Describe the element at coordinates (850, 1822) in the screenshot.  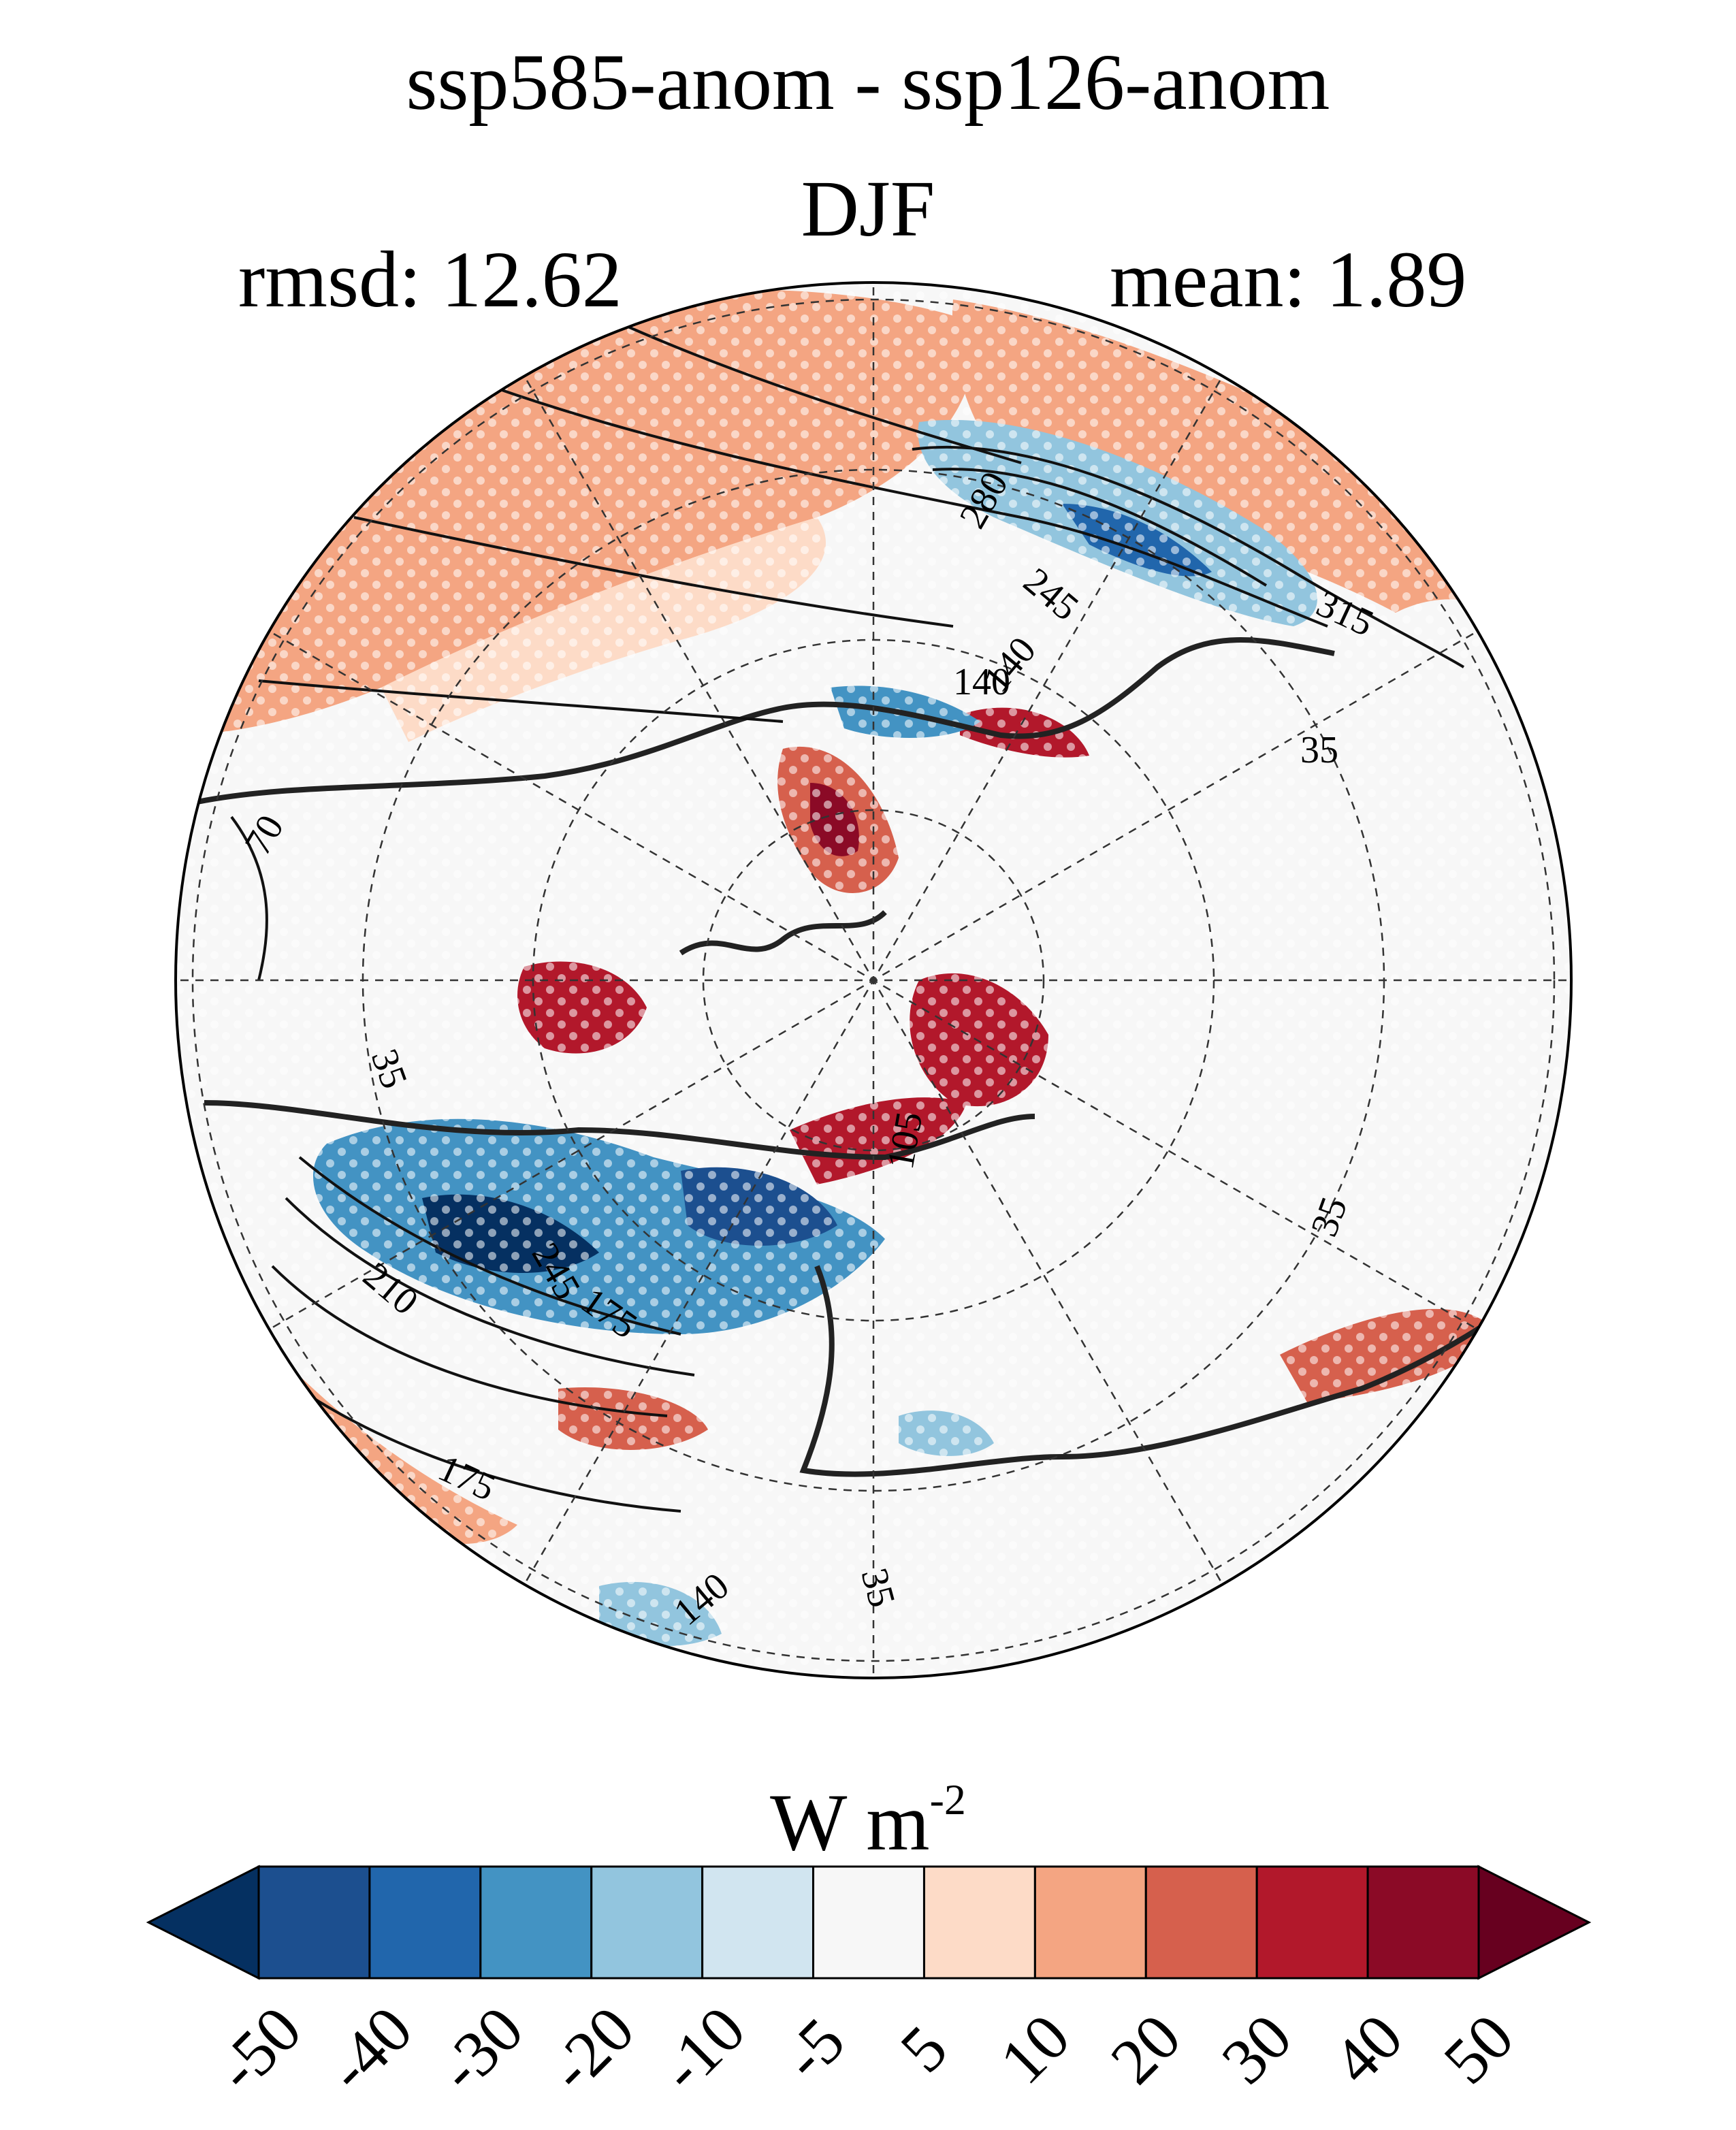
I see `units-base: W m` at that location.